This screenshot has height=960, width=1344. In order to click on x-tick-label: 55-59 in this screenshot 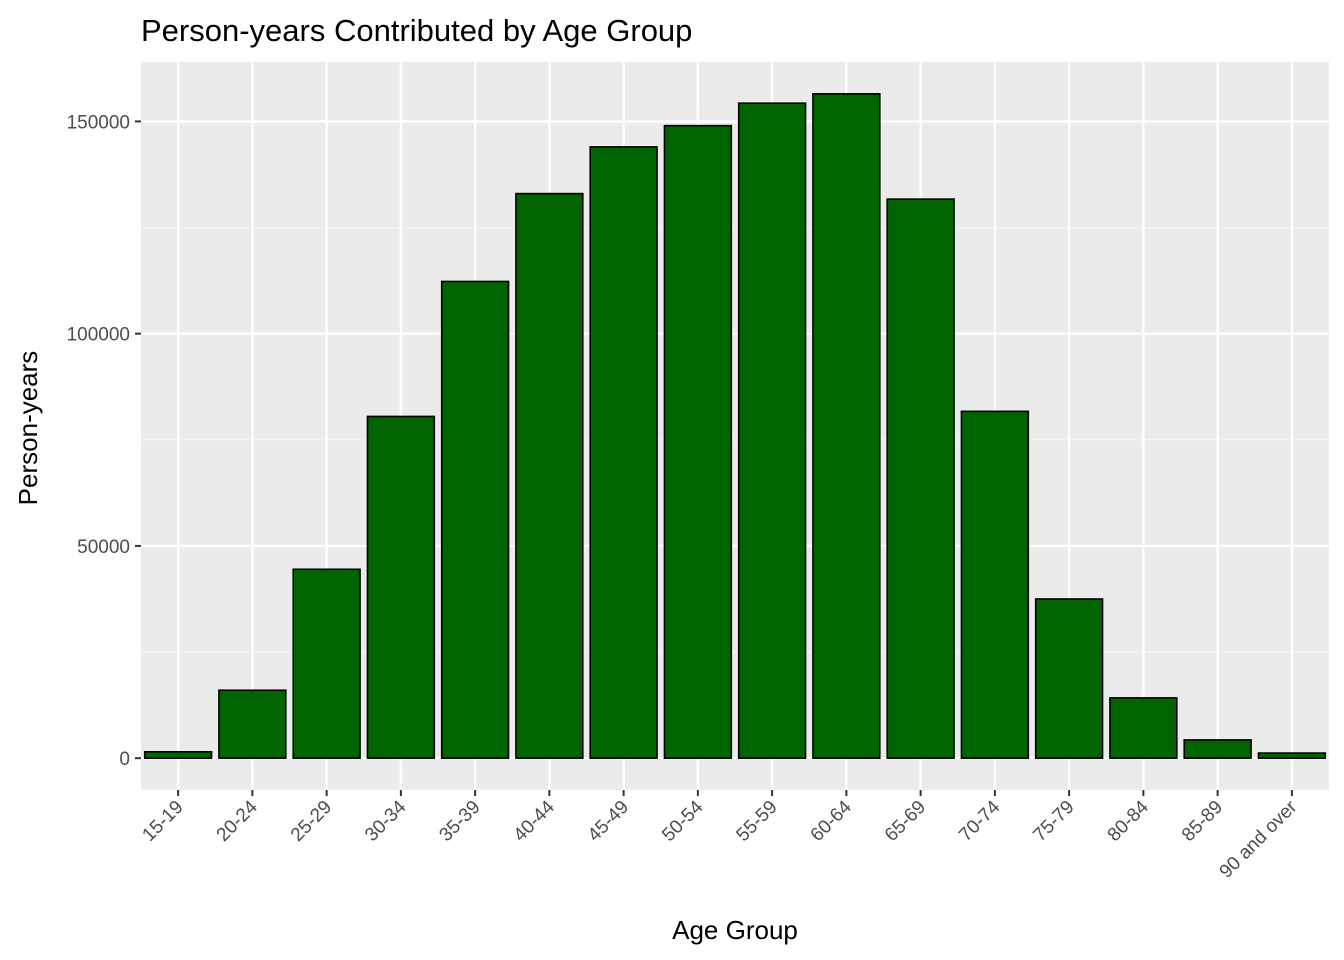, I will do `click(756, 821)`.